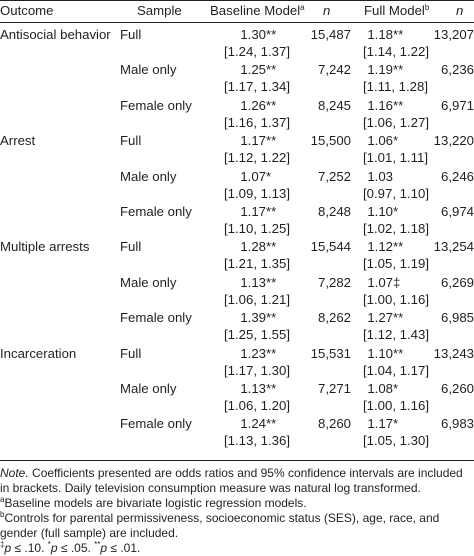  Describe the element at coordinates (237, 548) in the screenshot. I see `note-significance: ‡p ≤ .10. *p ≤ .05. **p ≤ .01.` at that location.